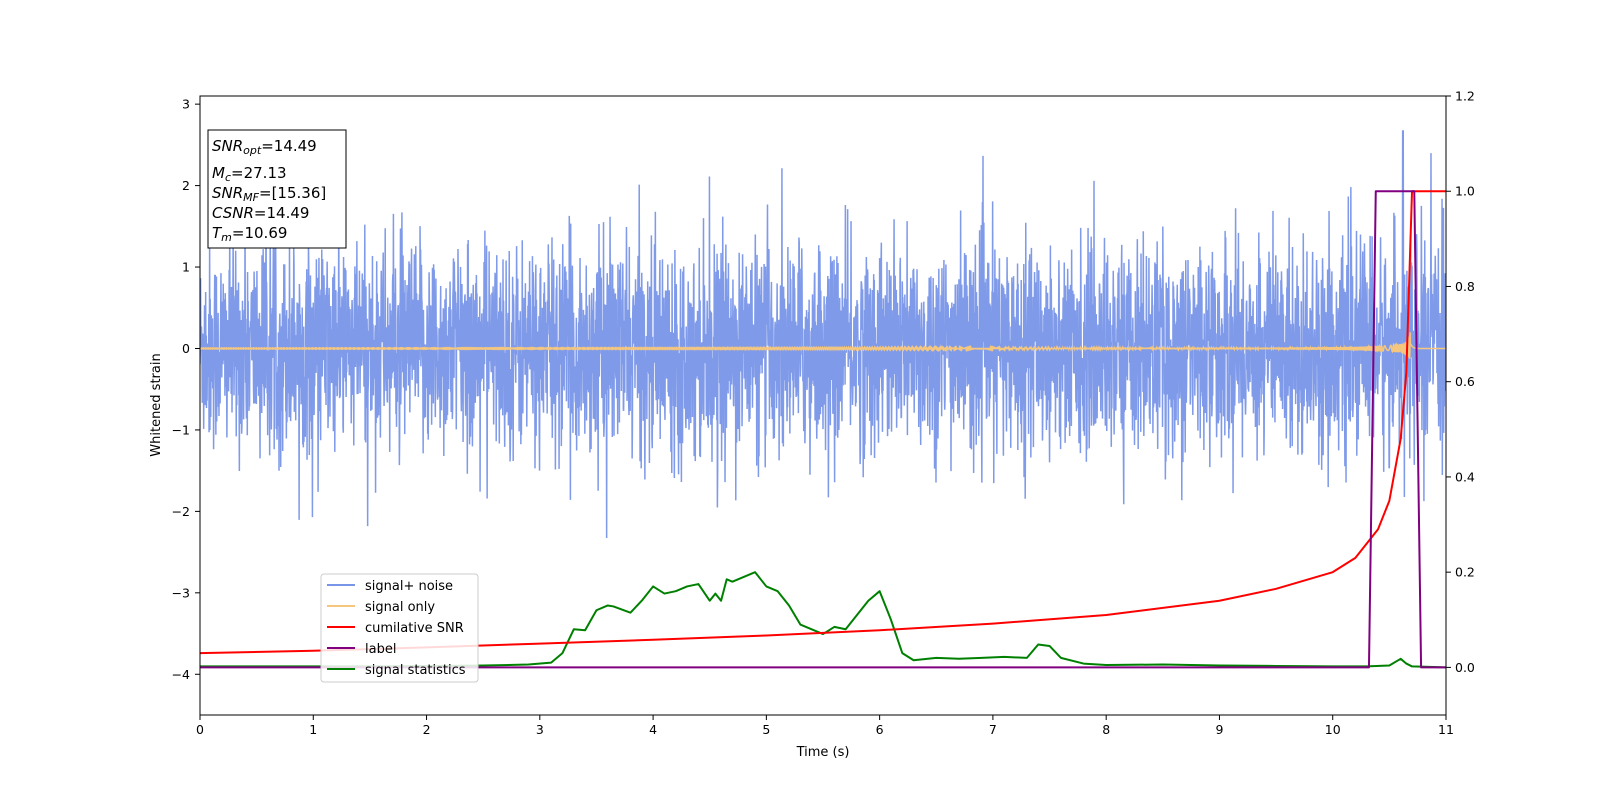 This screenshot has width=1600, height=800. What do you see at coordinates (1465, 96) in the screenshot?
I see `y-right-tick-label-0: 1.2` at bounding box center [1465, 96].